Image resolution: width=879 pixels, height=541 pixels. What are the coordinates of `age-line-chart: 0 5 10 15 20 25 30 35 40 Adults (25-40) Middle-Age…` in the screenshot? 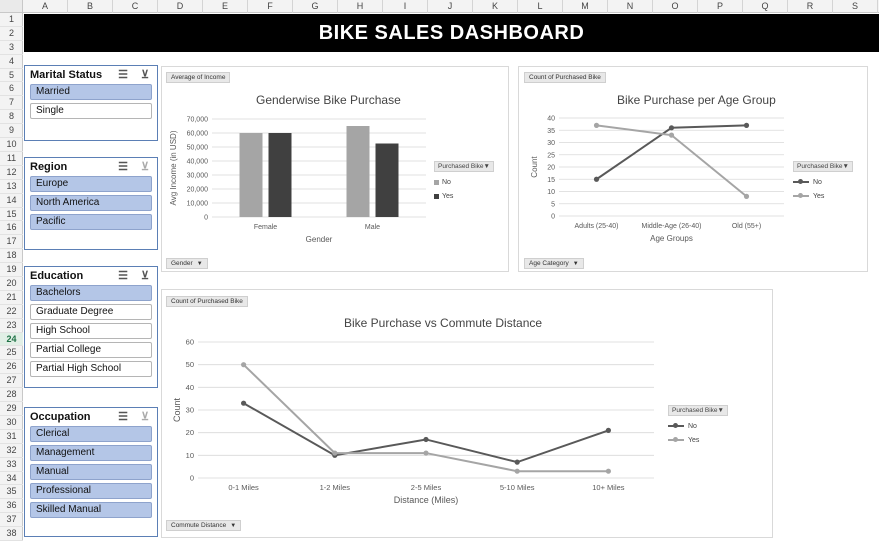 It's located at (657, 179).